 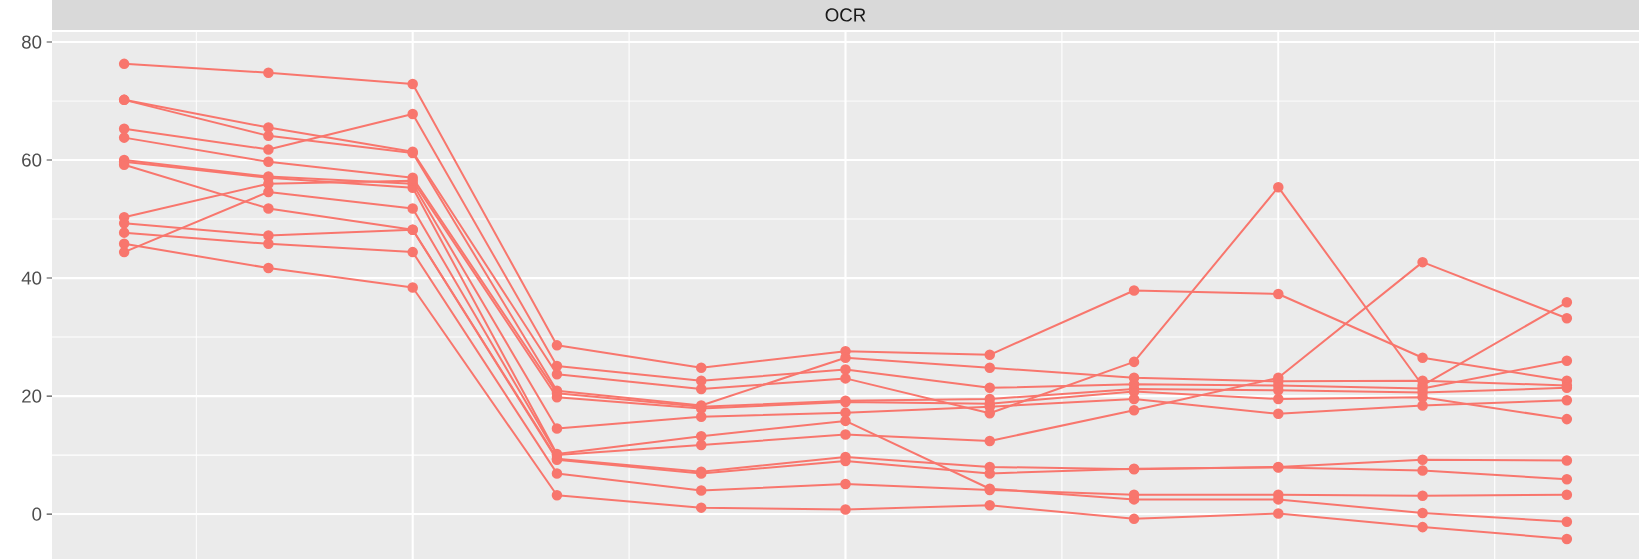 I want to click on y-tick-label: 60, so click(x=32, y=160).